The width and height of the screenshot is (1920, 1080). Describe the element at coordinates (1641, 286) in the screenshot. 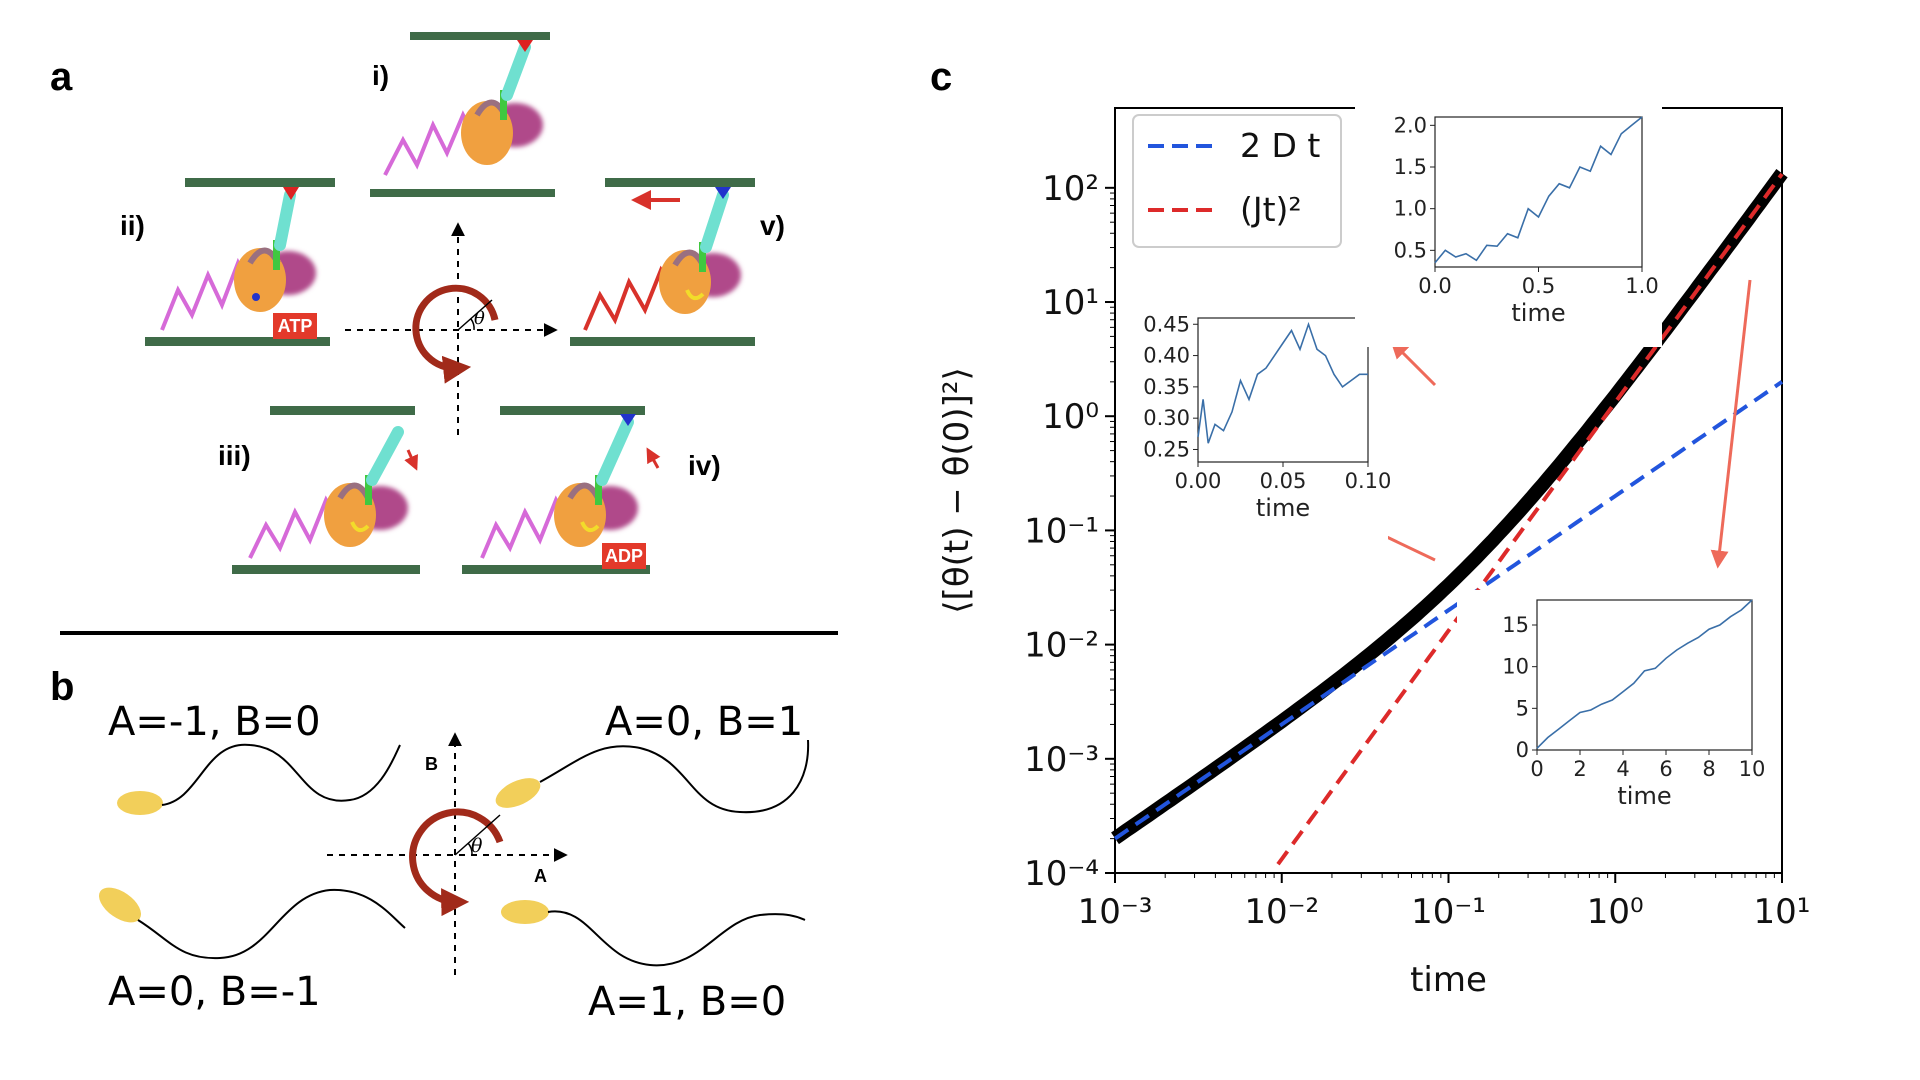

I see `inset-x-tick-label: 1.0` at that location.